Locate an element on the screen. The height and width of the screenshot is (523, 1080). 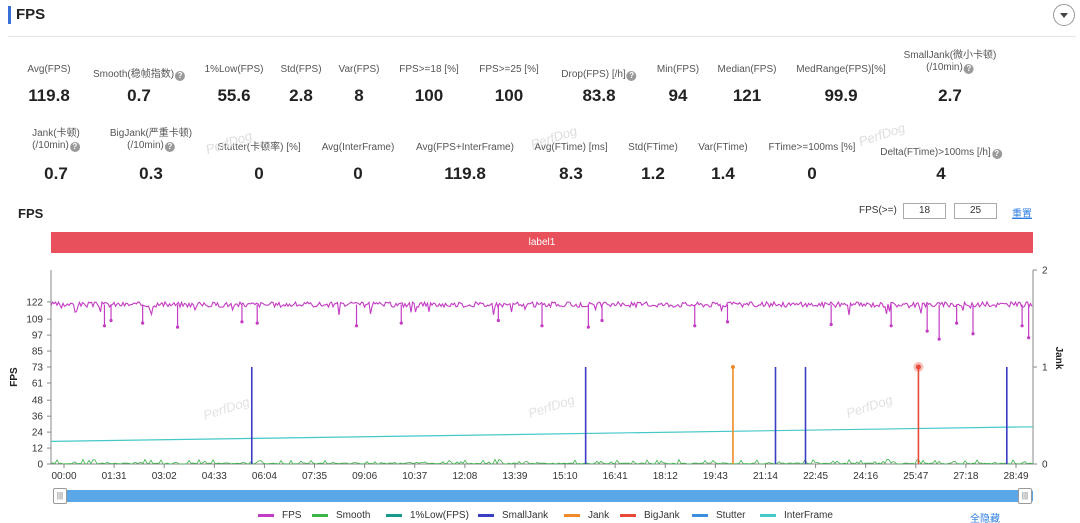
stat-value: 119.8 is located at coordinates (465, 173).